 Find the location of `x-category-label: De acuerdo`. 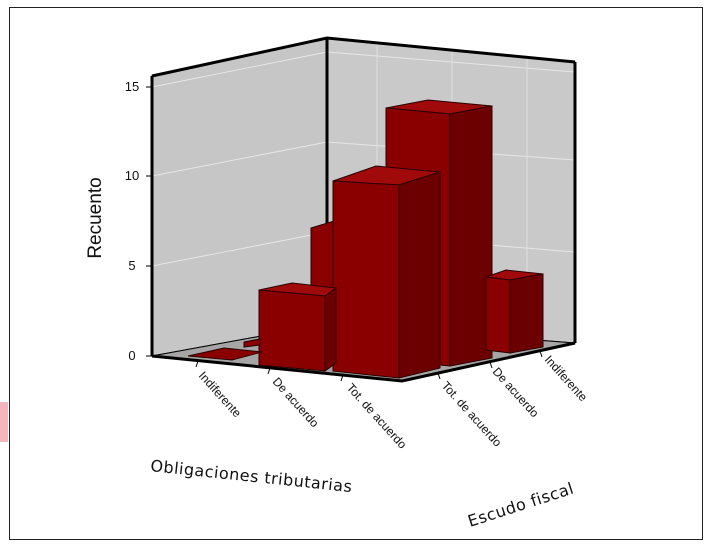

x-category-label: De acuerdo is located at coordinates (296, 403).